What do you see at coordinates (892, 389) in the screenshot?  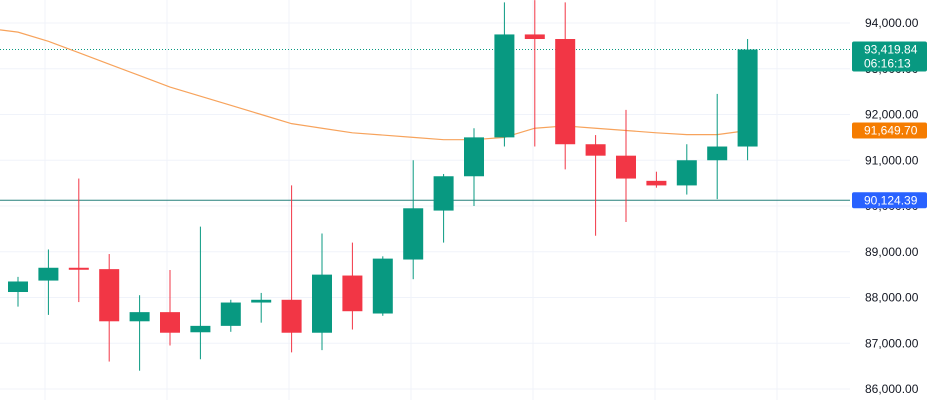 I see `y-tick-label: 86,000.00` at bounding box center [892, 389].